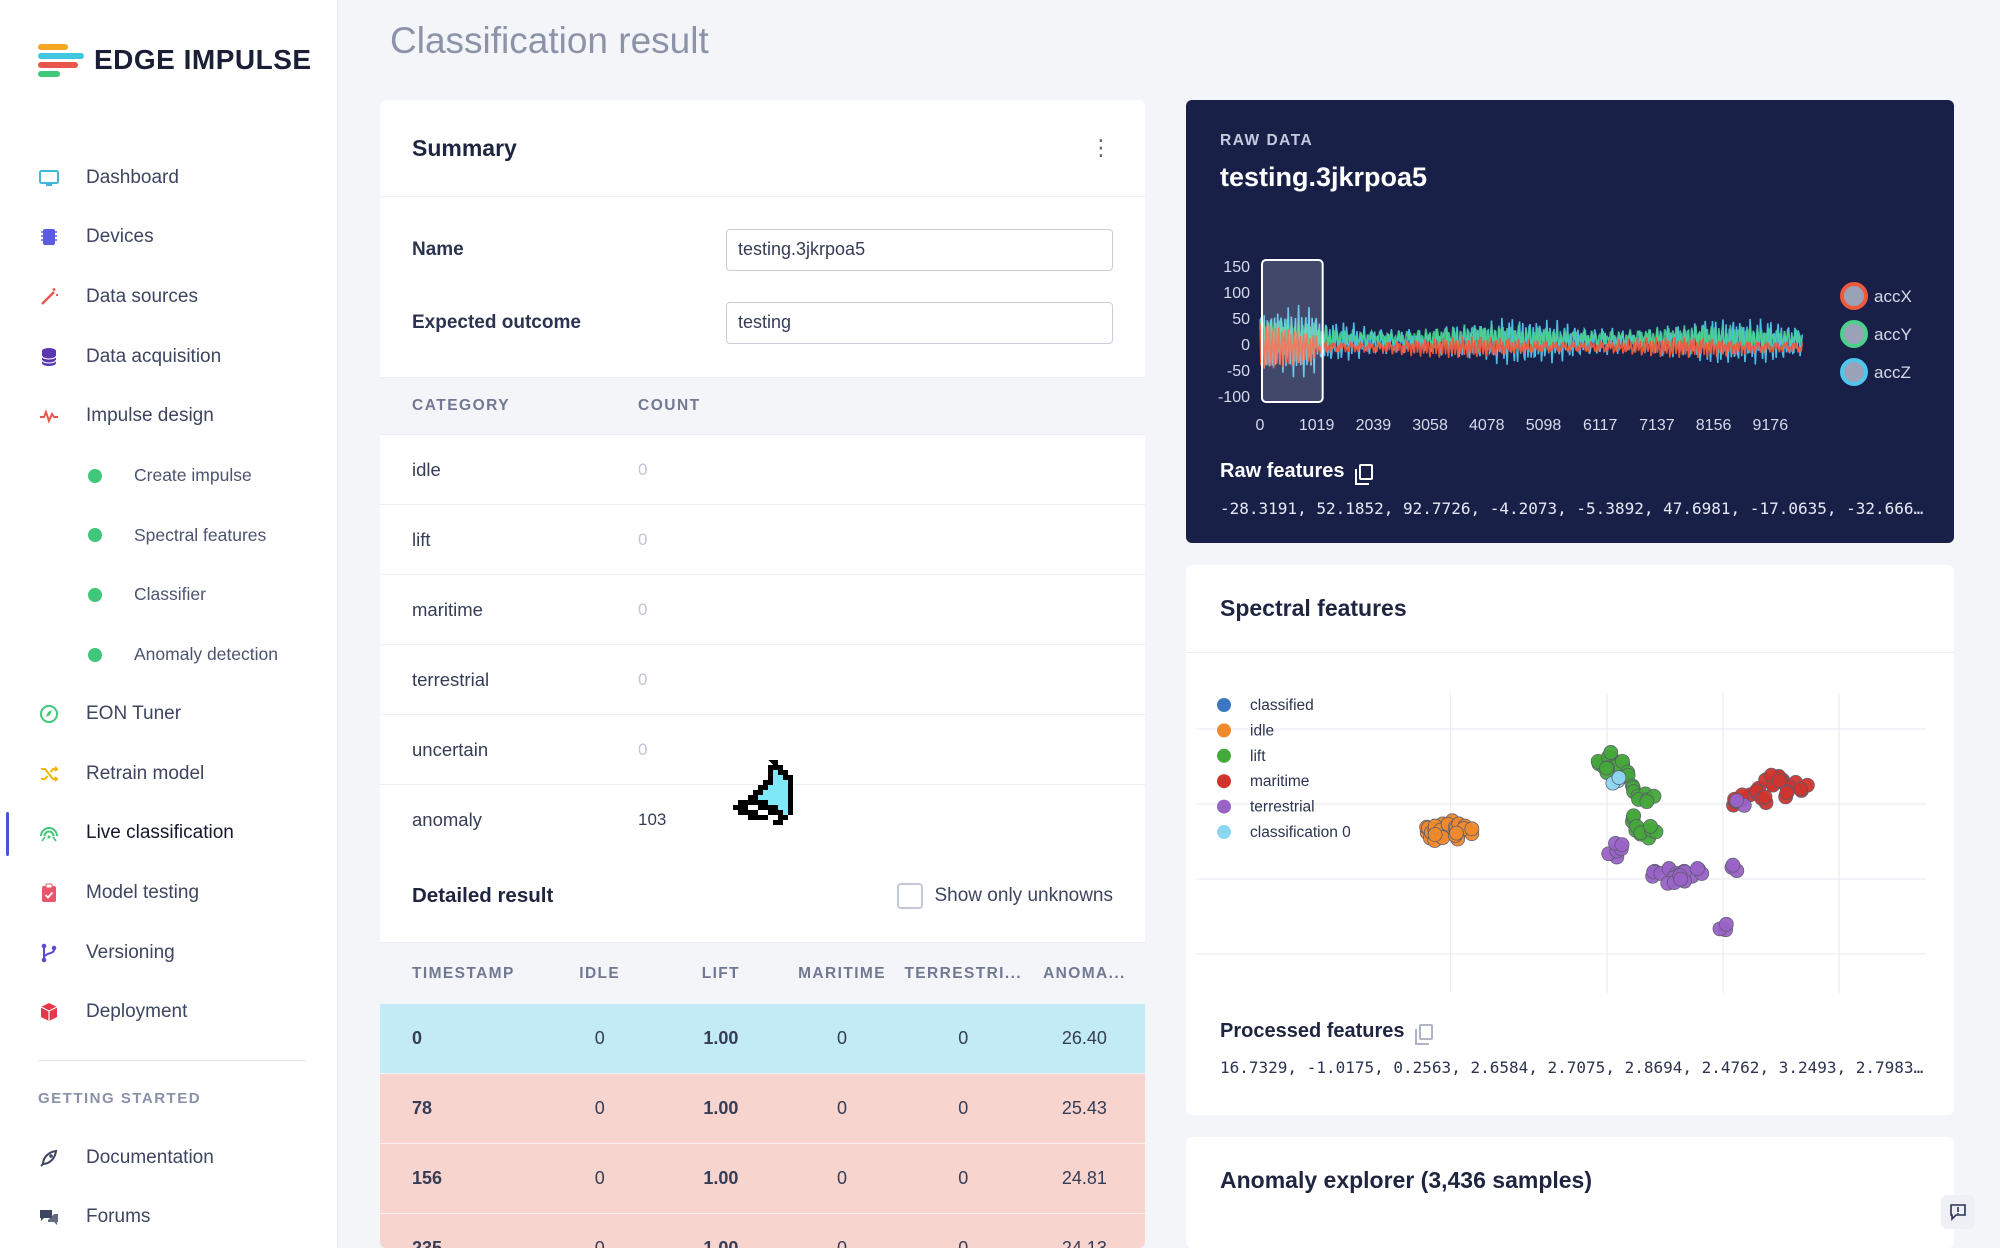 The image size is (2000, 1248). What do you see at coordinates (1958, 1212) in the screenshot?
I see `feedback-chat-icon` at bounding box center [1958, 1212].